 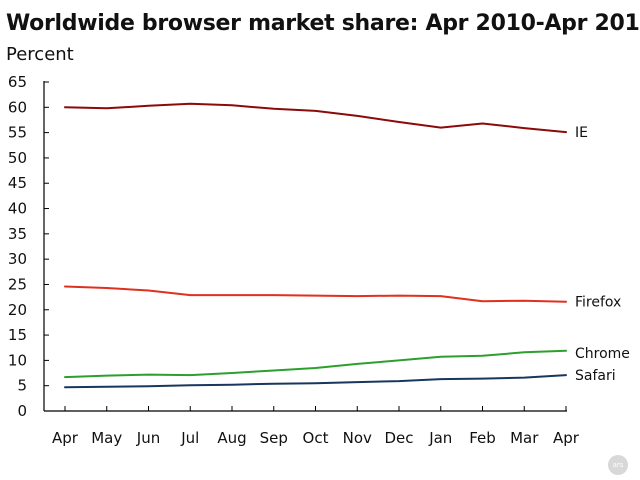 I want to click on y-tick-label: 25, so click(x=17, y=284).